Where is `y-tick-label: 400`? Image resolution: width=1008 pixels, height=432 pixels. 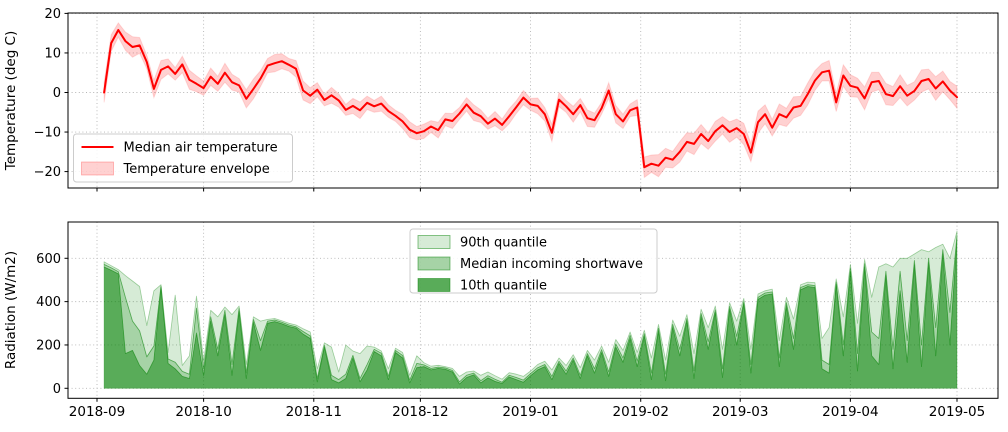
y-tick-label: 400 is located at coordinates (48, 302).